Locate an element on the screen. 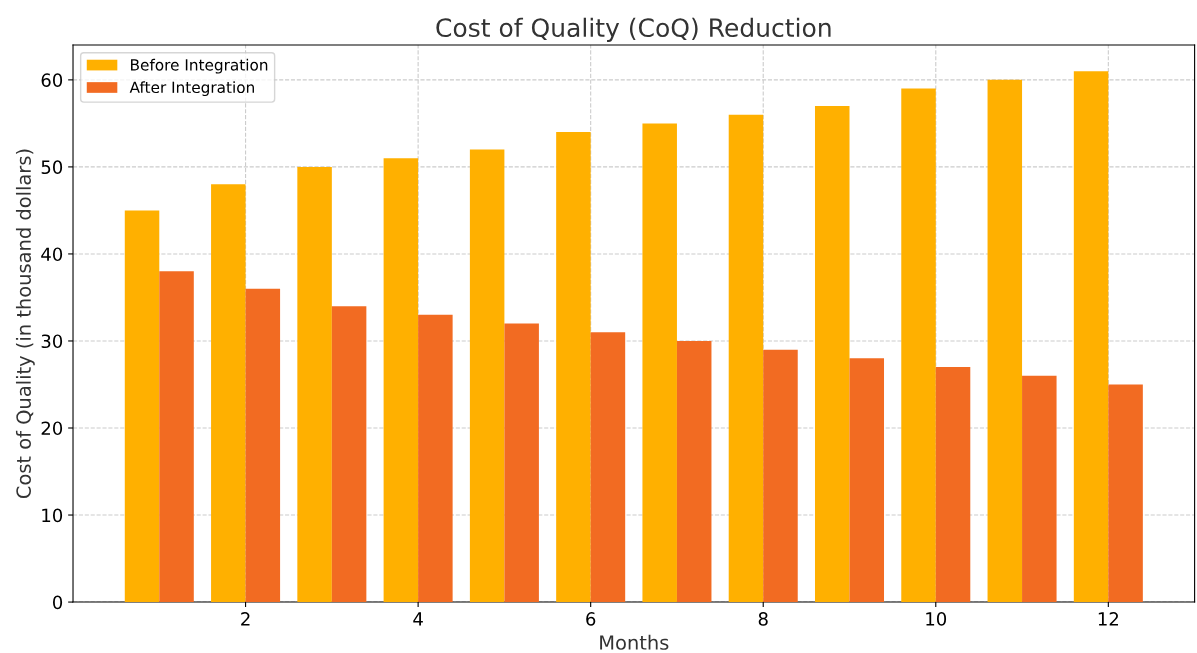 The width and height of the screenshot is (1197, 653). y-tick-label: 30 is located at coordinates (52, 341).